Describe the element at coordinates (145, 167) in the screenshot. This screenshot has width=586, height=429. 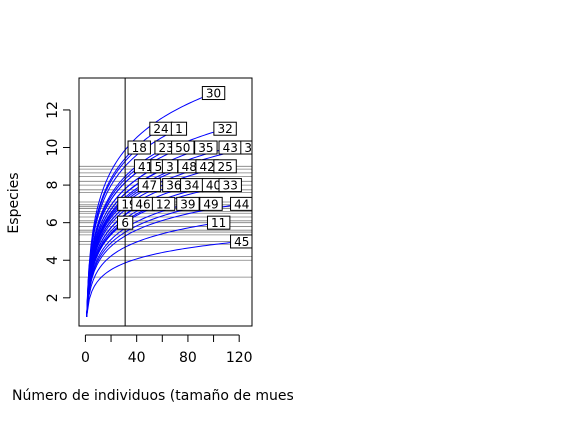
I see `curve-label-text: 41` at that location.